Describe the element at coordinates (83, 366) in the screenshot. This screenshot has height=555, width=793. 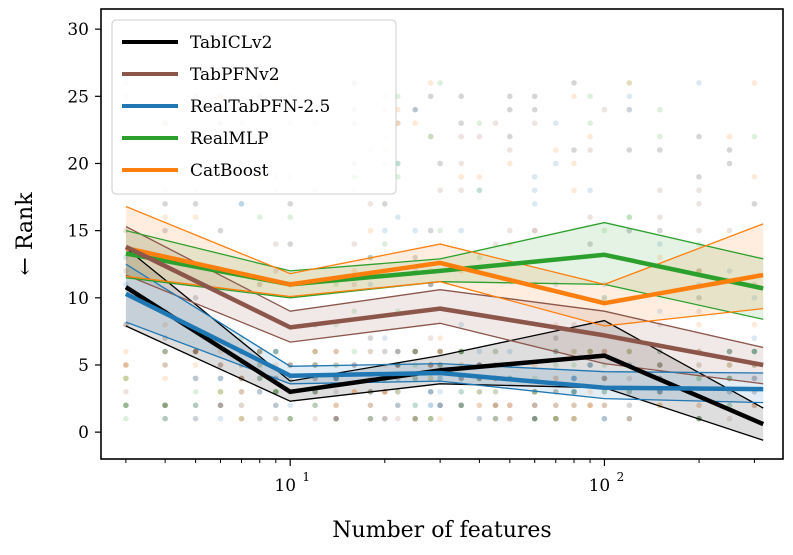
I see `y-tick-label: 5` at that location.